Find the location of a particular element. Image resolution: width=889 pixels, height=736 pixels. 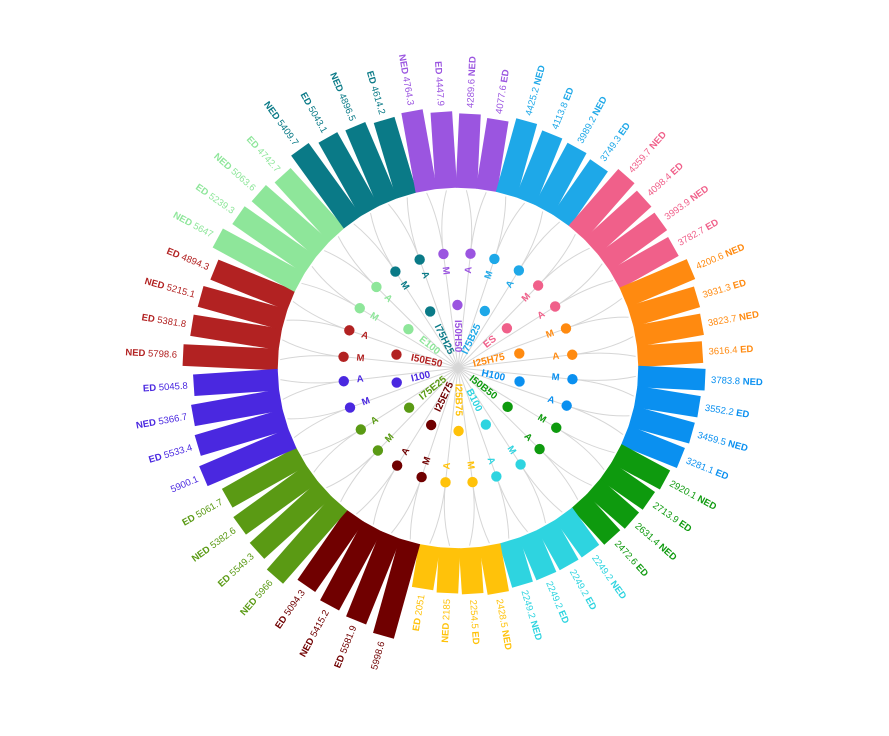

bar-value-text: 2920.1 is located at coordinates (683, 490).